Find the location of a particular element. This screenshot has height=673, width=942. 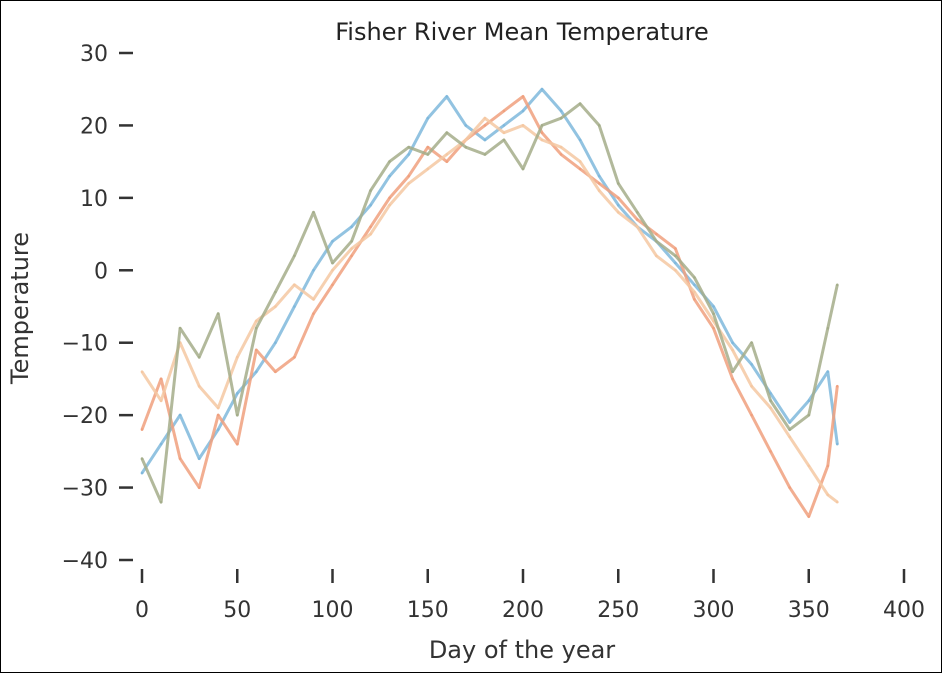

y-tick-label: 20 is located at coordinates (94, 126).